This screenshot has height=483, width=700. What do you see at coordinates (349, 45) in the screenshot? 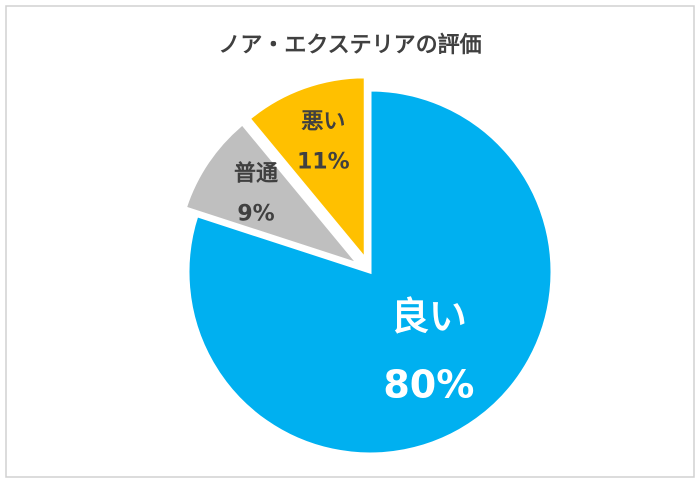
I see `chart-title: ノア・エクステリアの評価` at bounding box center [349, 45].